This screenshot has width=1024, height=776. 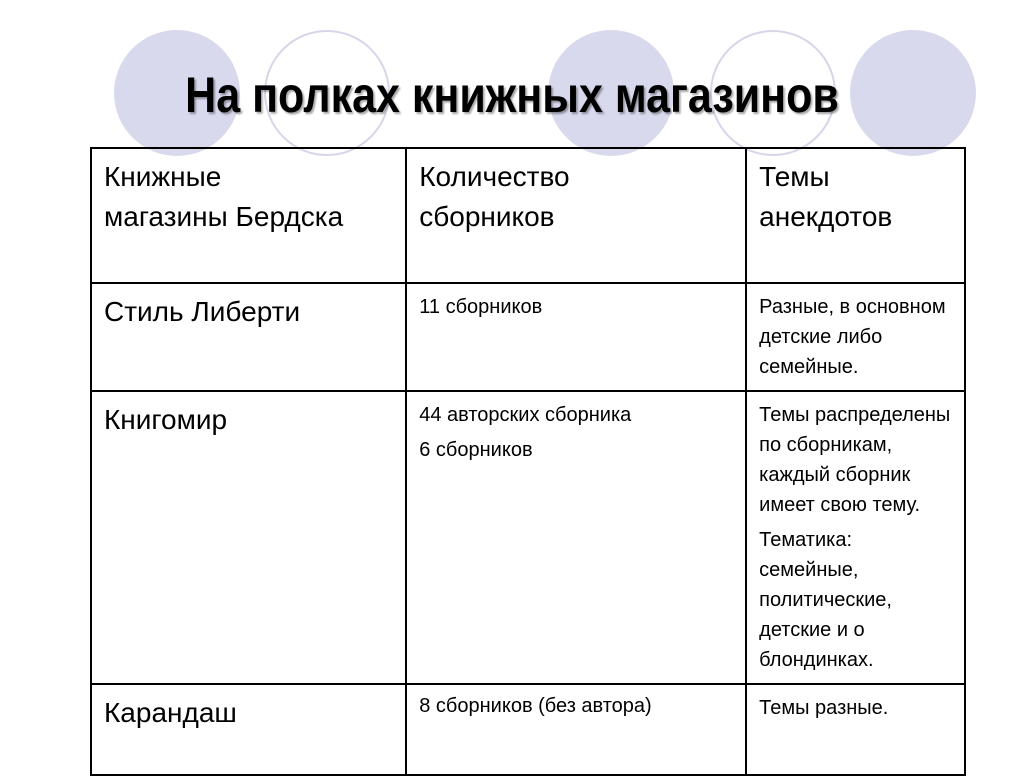 What do you see at coordinates (476, 450) in the screenshot?
I see `count-text: 6 сборников` at bounding box center [476, 450].